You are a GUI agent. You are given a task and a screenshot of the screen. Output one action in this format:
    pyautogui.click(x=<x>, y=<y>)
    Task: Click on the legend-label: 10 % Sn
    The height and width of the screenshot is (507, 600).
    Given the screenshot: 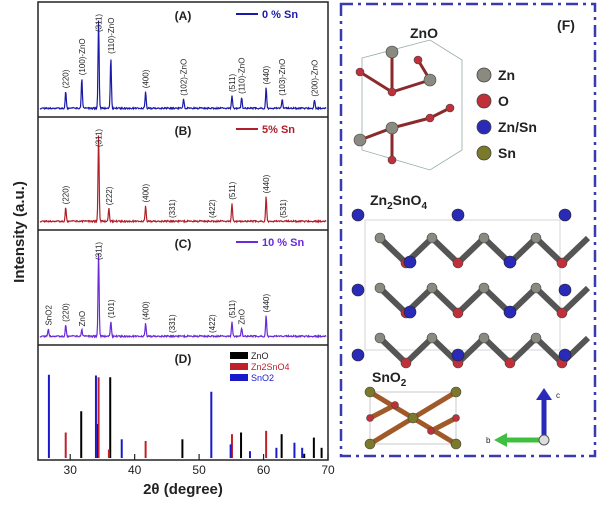 What is the action you would take?
    pyautogui.click(x=283, y=243)
    